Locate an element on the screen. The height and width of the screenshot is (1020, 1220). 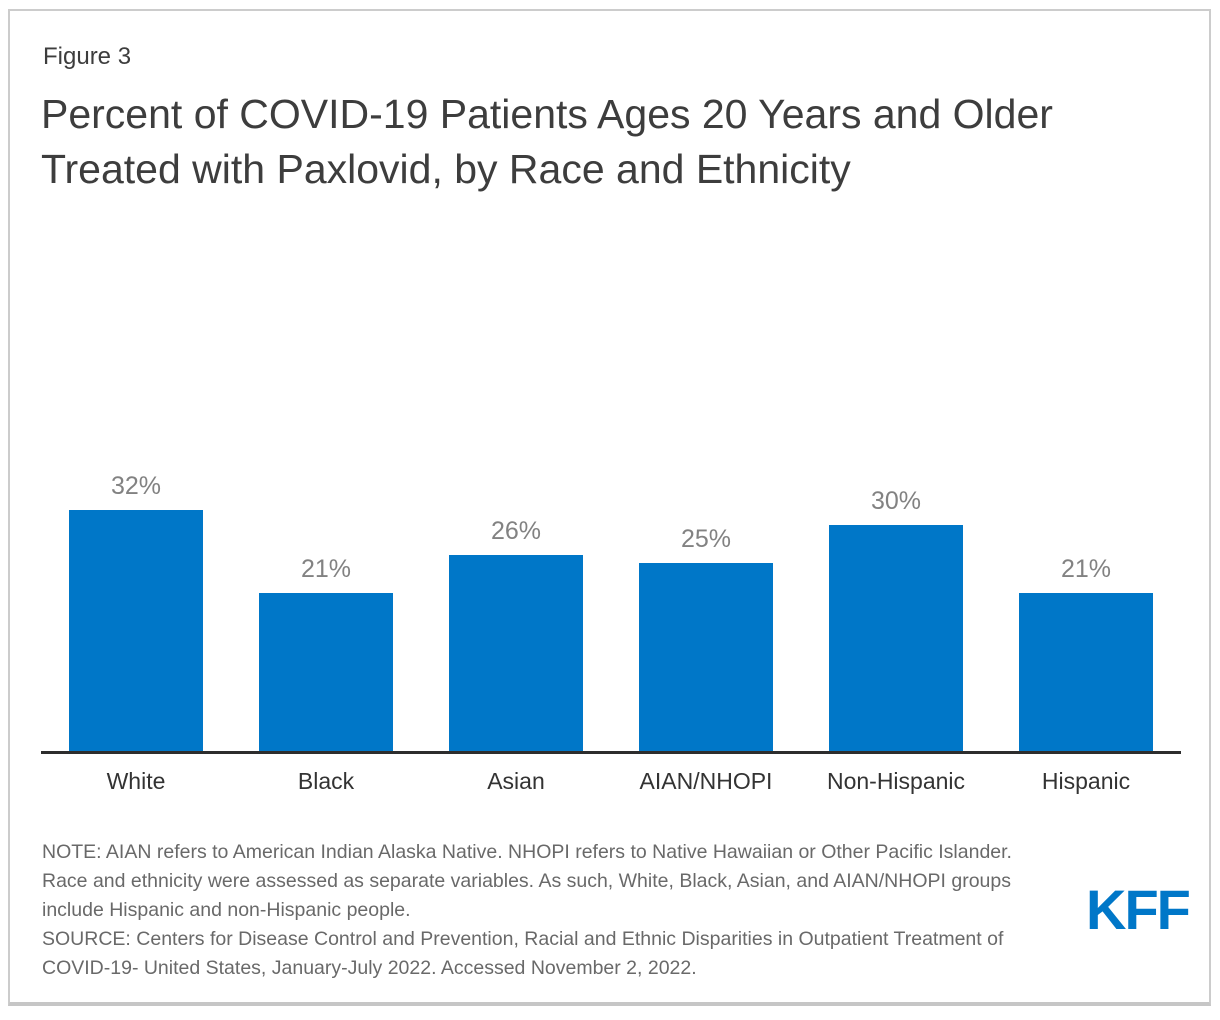
bar-column: 26% is located at coordinates (516, 634).